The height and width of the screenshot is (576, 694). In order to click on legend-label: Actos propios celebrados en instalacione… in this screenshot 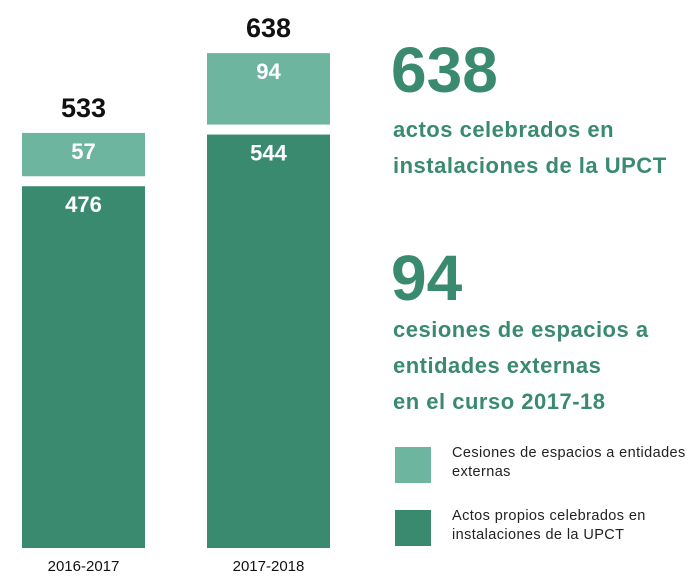, I will do `click(549, 525)`.